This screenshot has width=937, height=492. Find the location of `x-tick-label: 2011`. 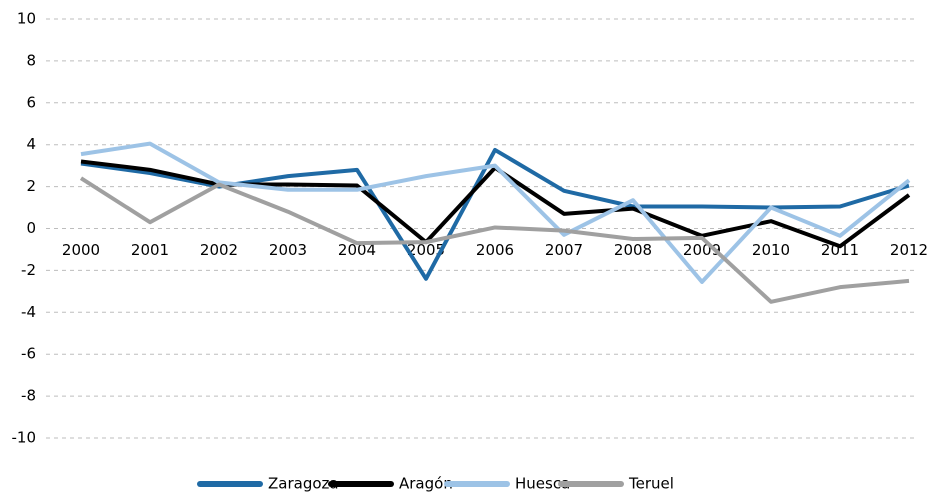

x-tick-label: 2011 is located at coordinates (840, 250).